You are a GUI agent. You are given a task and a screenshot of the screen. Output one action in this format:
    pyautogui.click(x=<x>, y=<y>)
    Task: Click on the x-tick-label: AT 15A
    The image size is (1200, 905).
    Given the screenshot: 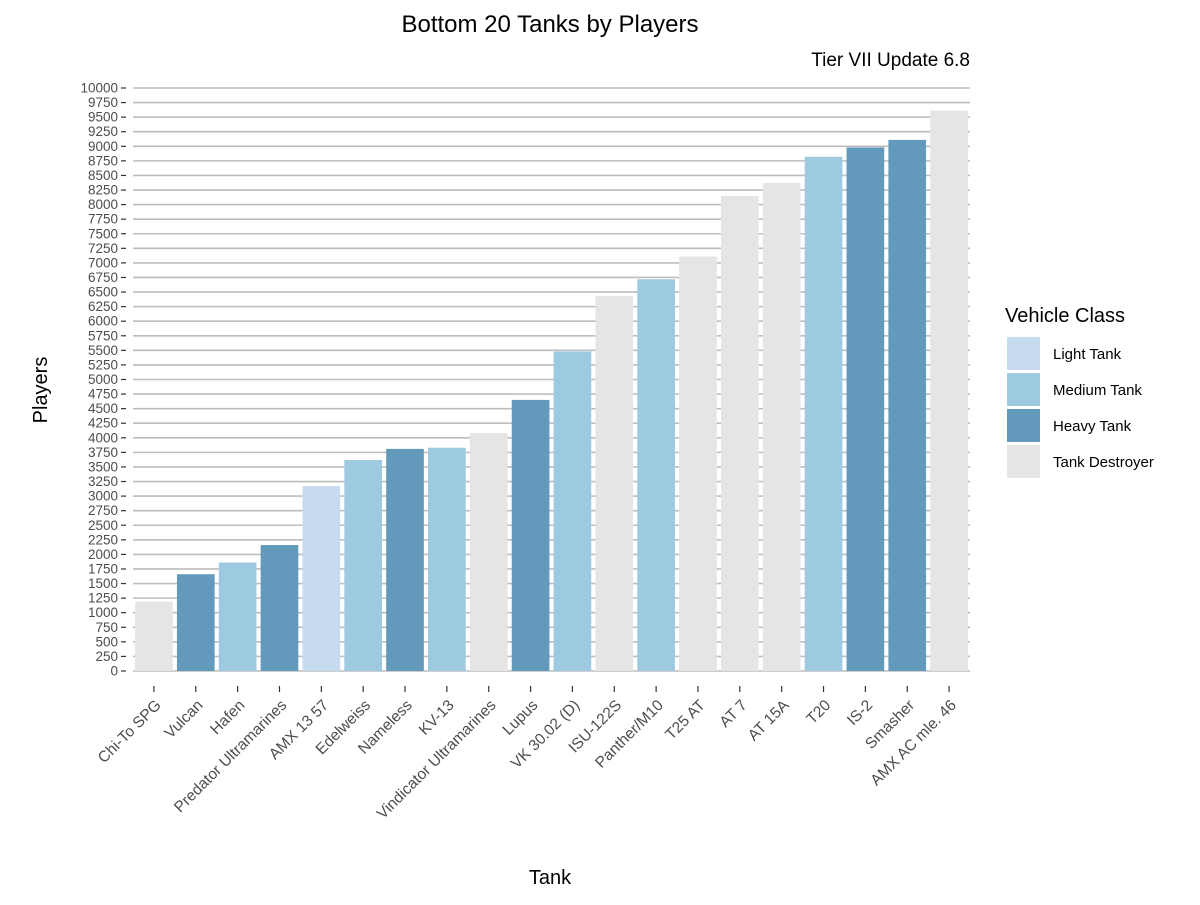 What is the action you would take?
    pyautogui.click(x=769, y=720)
    